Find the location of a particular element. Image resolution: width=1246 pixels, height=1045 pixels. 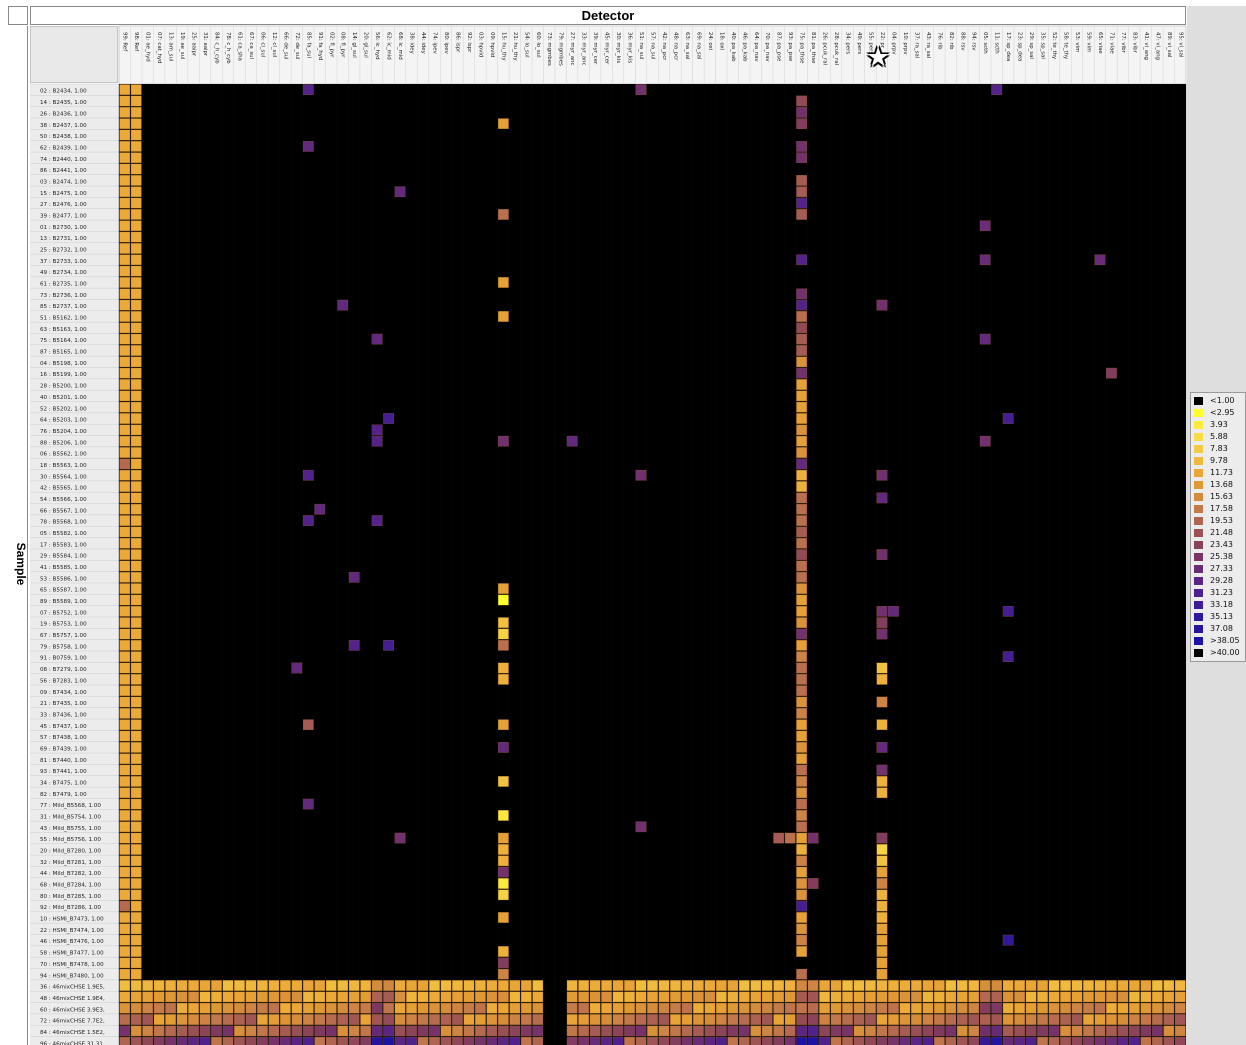

row-label: 03 : B2474, 1.00 is located at coordinates (63, 182).